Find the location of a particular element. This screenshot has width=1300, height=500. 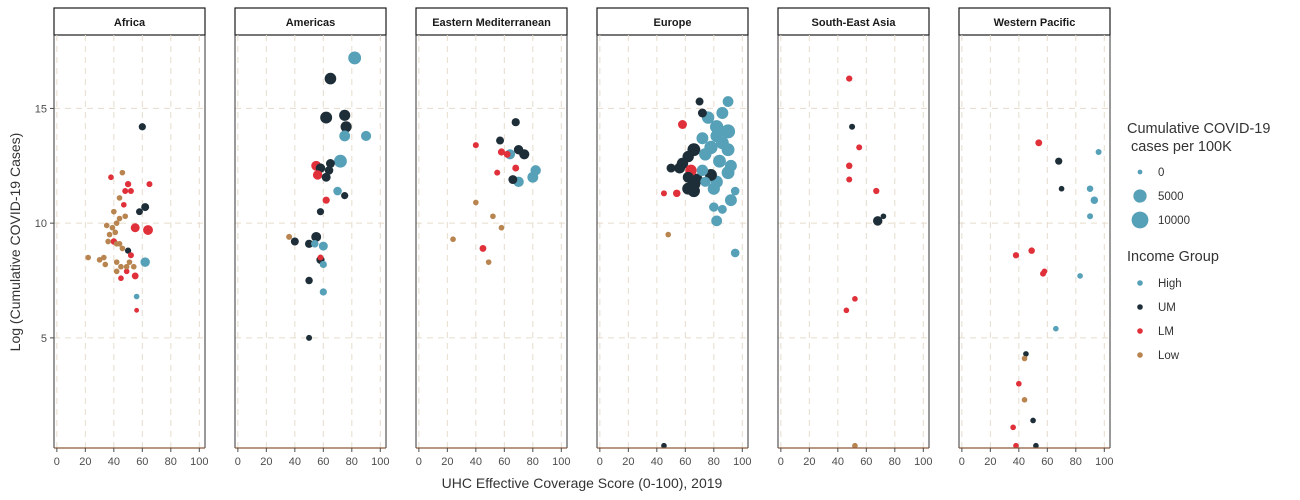

x-tick-label: 40 is located at coordinates (295, 462).